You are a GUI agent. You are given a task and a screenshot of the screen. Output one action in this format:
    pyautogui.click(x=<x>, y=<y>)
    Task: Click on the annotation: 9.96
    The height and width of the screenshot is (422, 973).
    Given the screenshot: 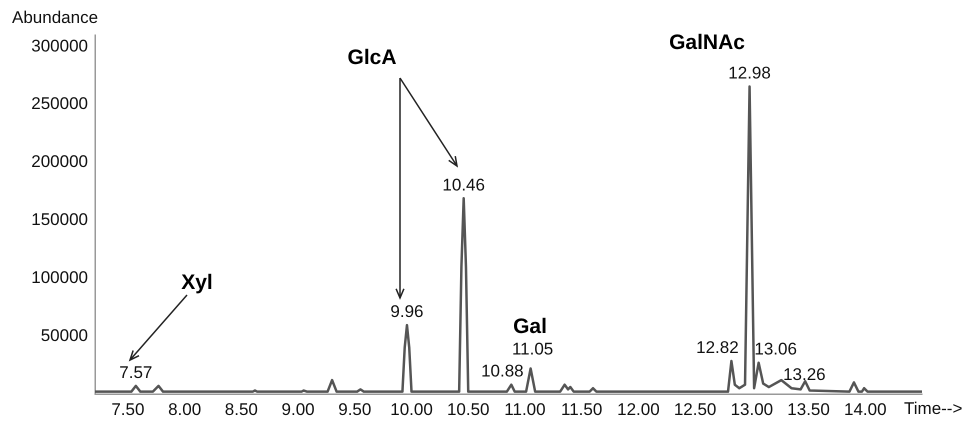 What is the action you would take?
    pyautogui.click(x=407, y=312)
    